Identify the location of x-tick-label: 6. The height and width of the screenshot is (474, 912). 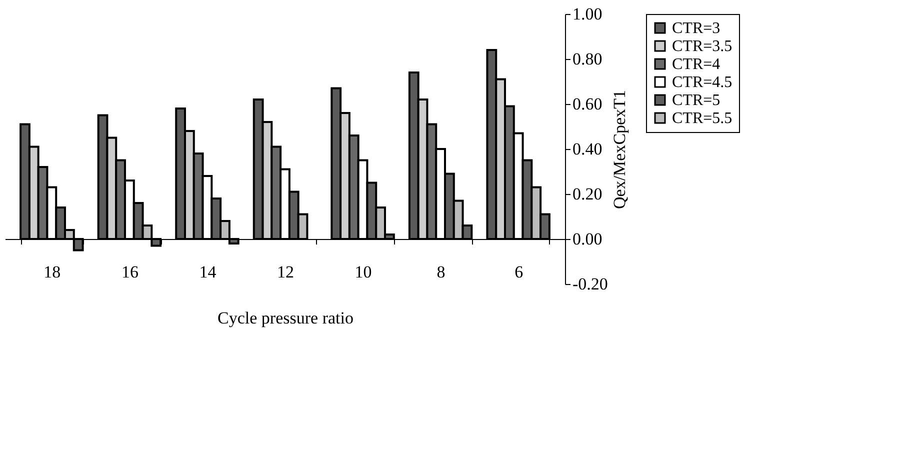
(519, 272).